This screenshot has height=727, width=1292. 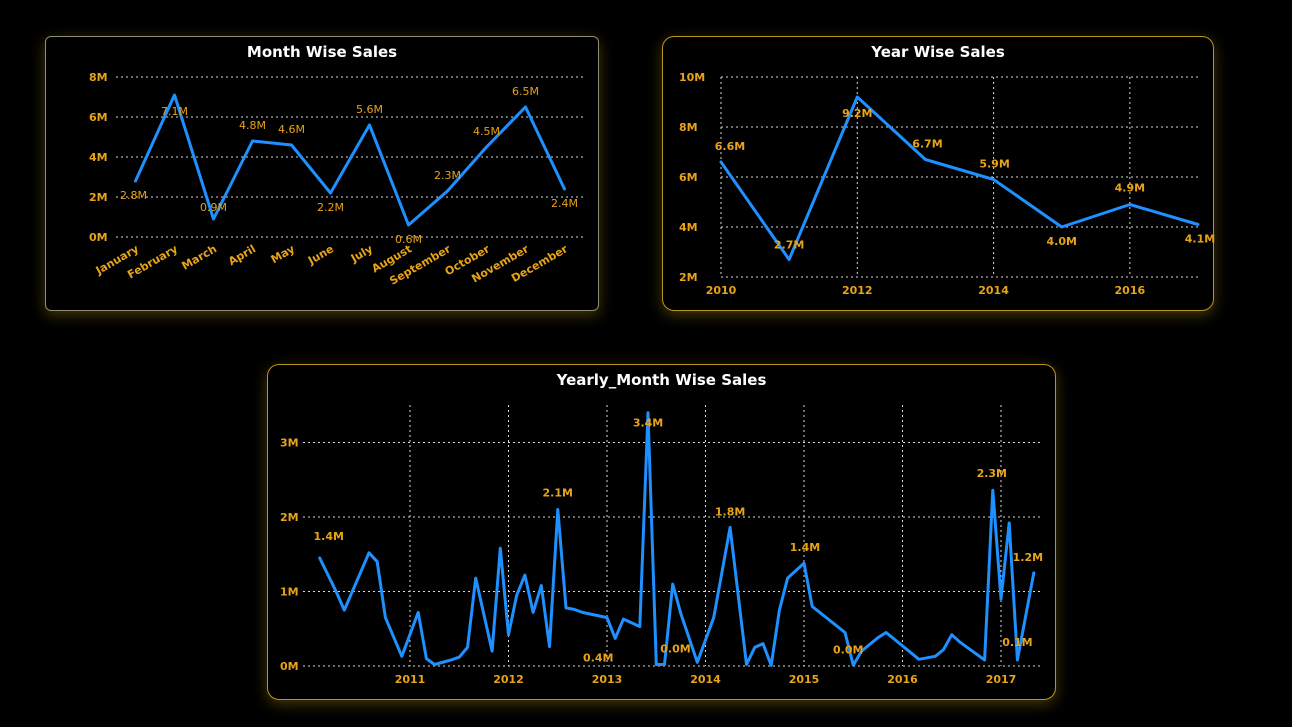 I want to click on data-label: 6.6M, so click(x=730, y=146).